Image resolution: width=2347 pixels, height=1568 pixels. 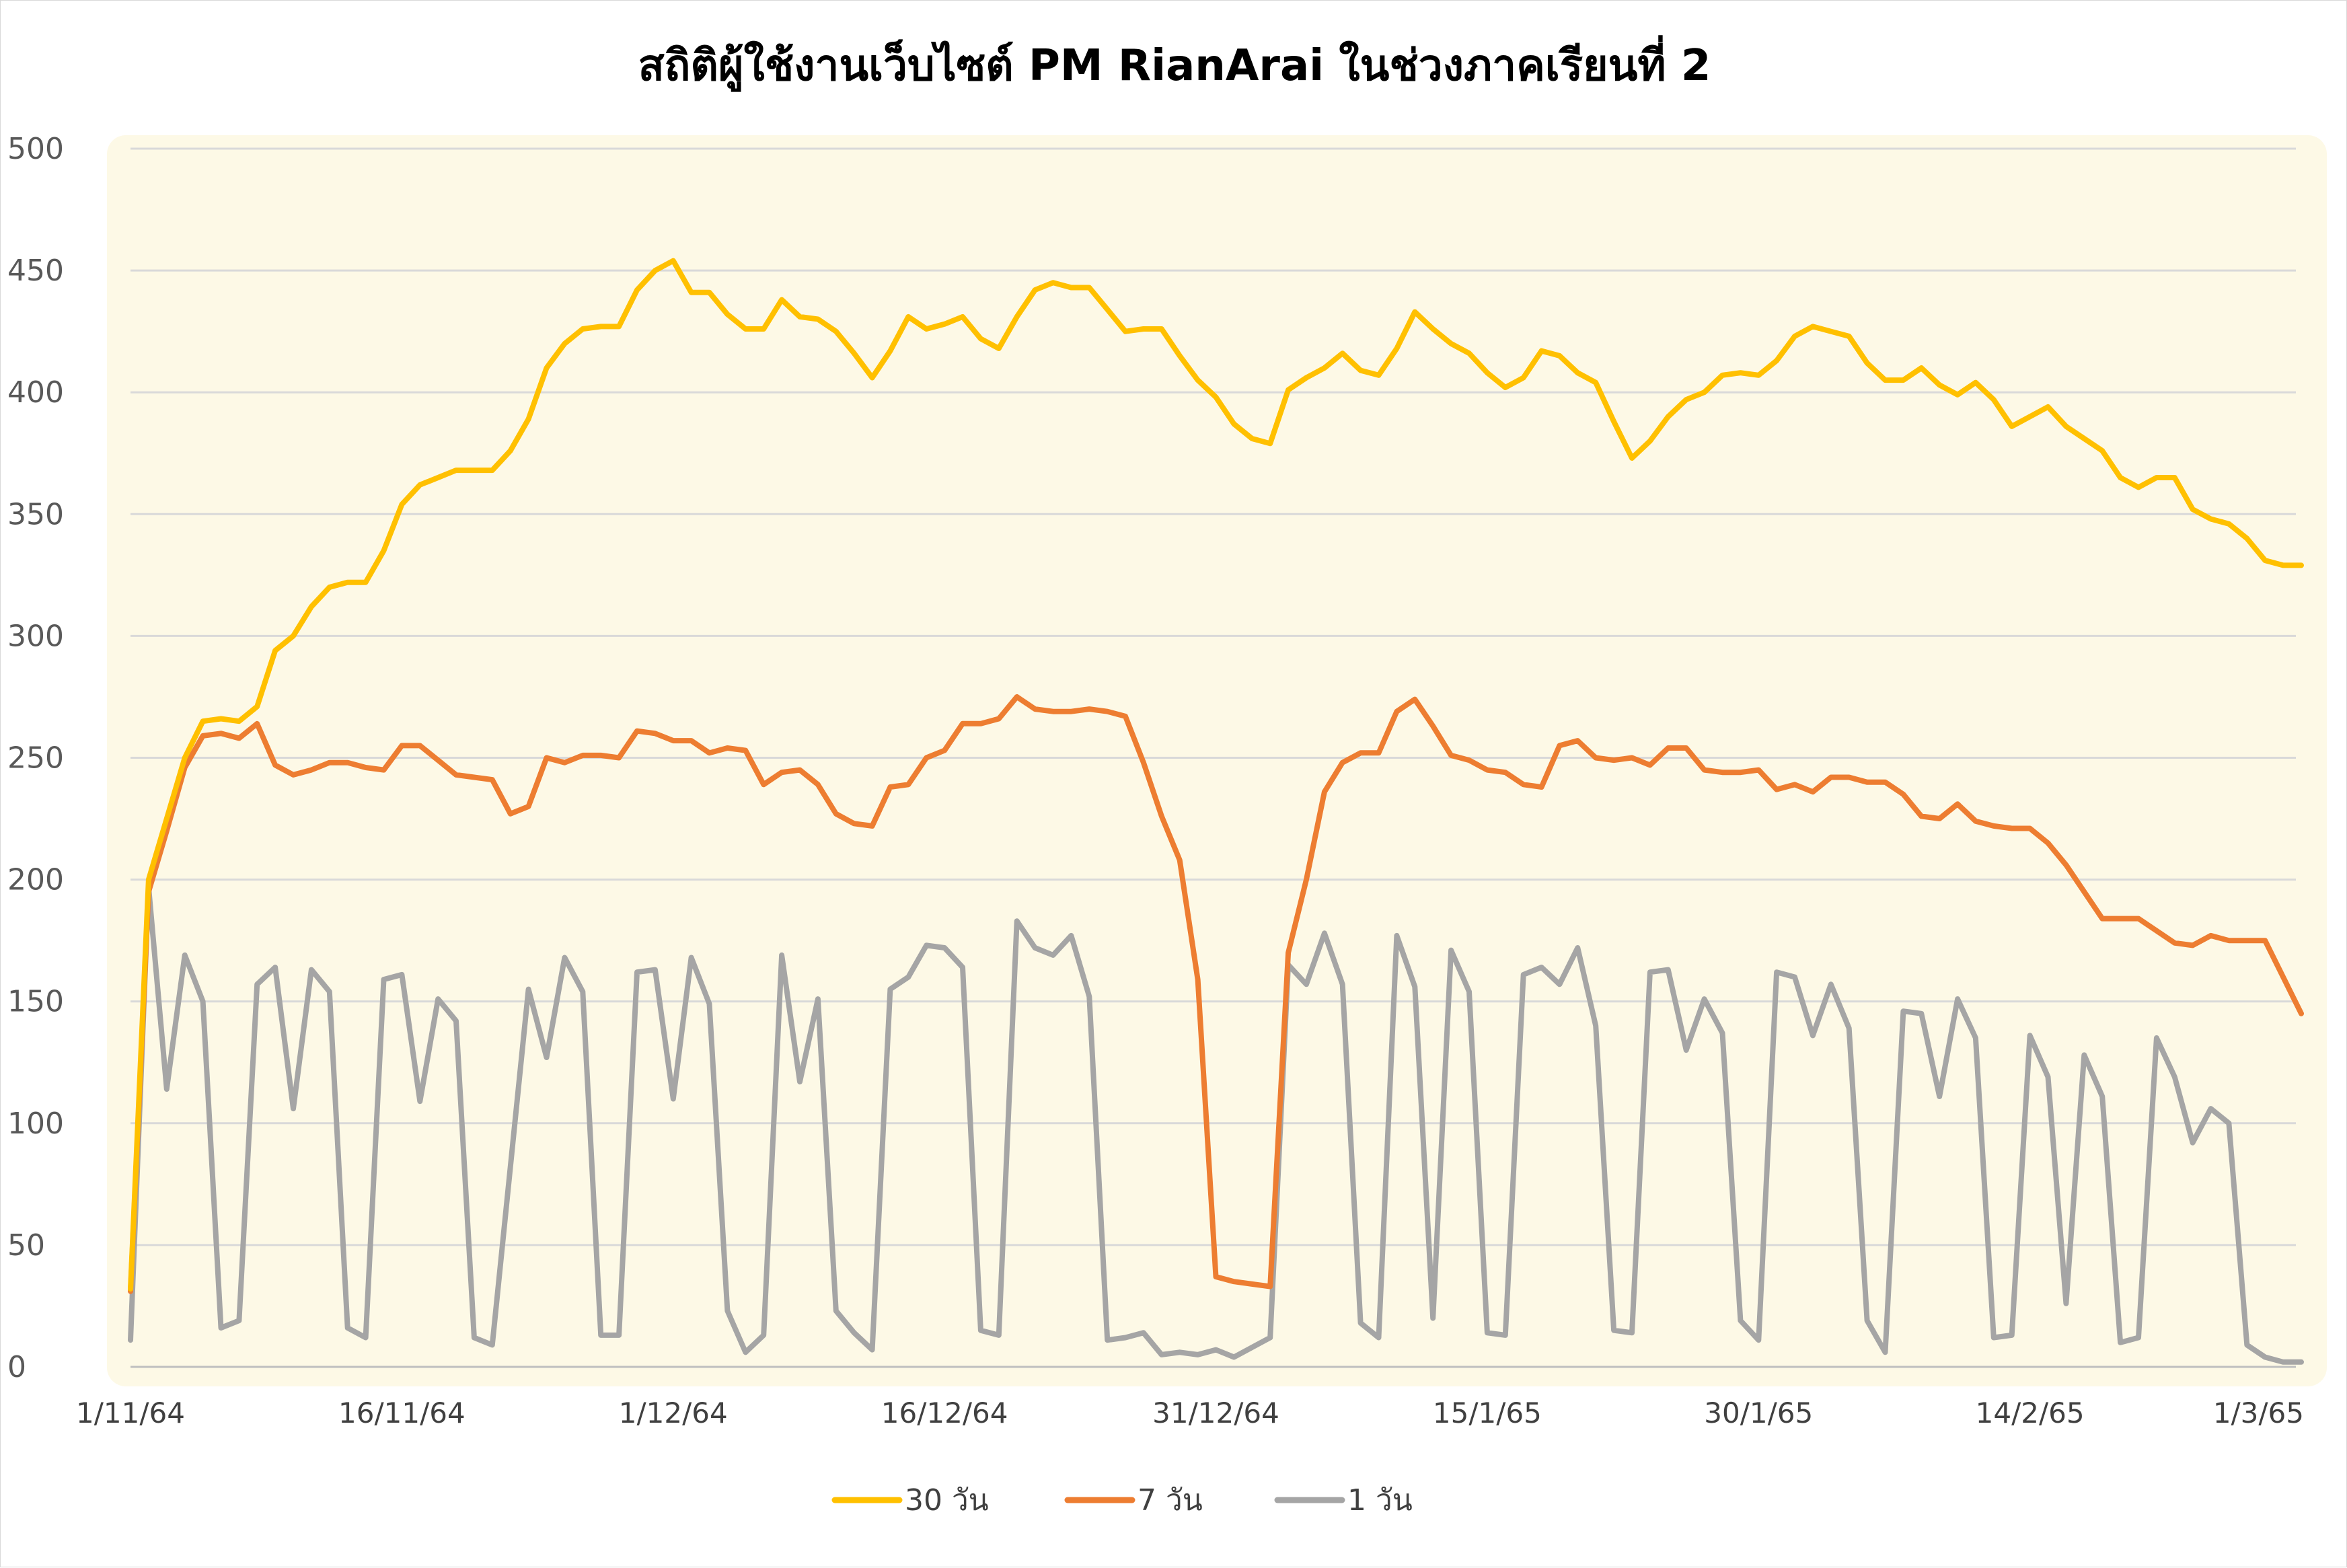 I want to click on y-tick-label: 0, so click(x=17, y=1367).